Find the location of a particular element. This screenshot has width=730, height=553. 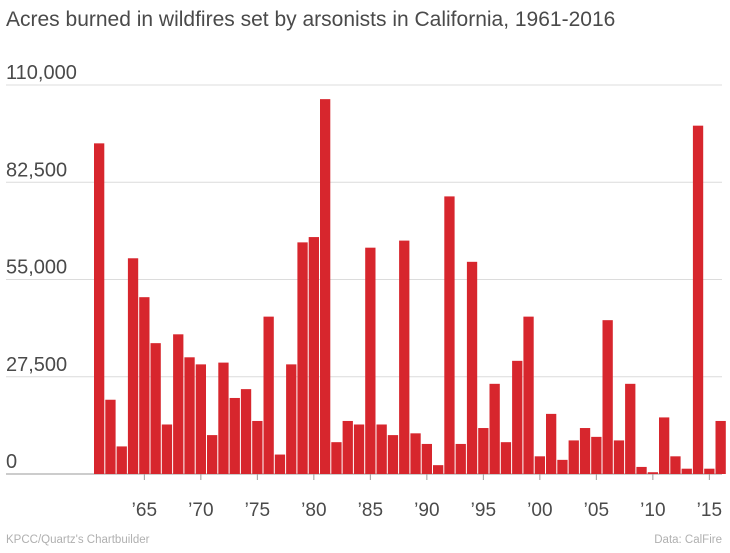

x-tick-label: ’80 is located at coordinates (313, 510).